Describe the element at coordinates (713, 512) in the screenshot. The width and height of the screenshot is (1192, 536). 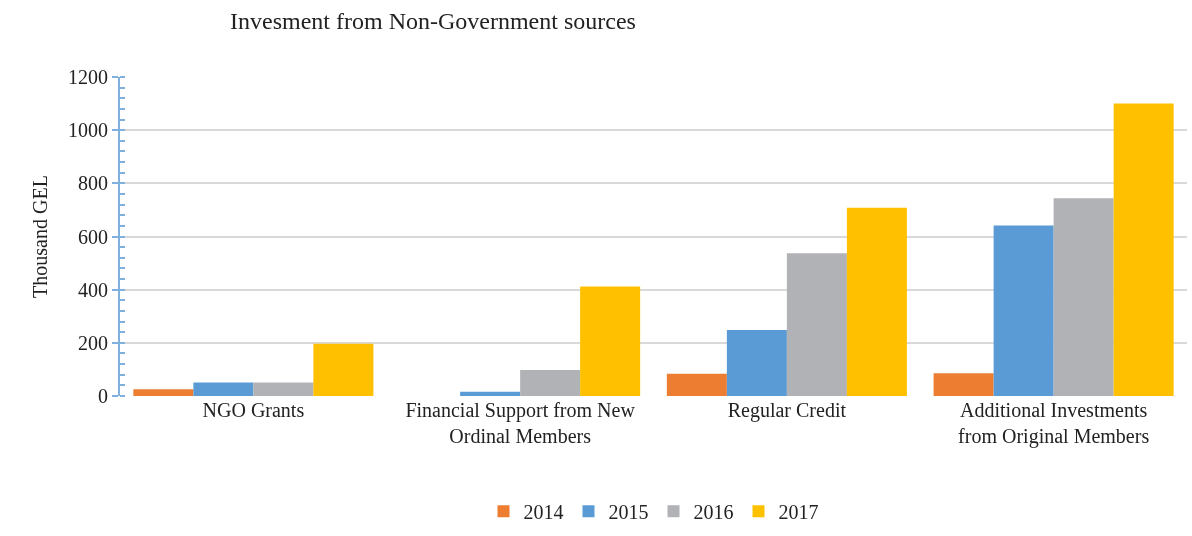
I see `legend-label: 2016` at that location.